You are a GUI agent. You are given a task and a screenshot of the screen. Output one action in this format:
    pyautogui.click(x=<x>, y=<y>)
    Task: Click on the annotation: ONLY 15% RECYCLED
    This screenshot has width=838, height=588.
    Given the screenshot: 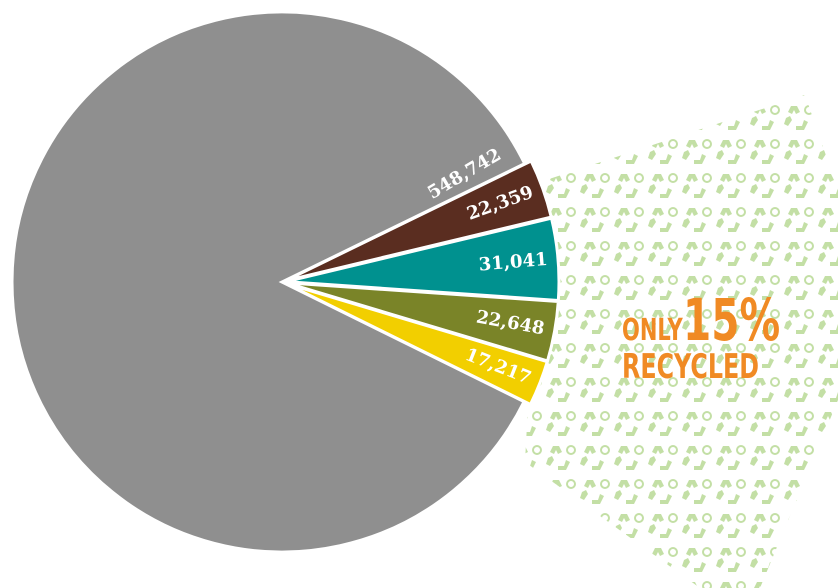 What is the action you would take?
    pyautogui.click(x=701, y=336)
    